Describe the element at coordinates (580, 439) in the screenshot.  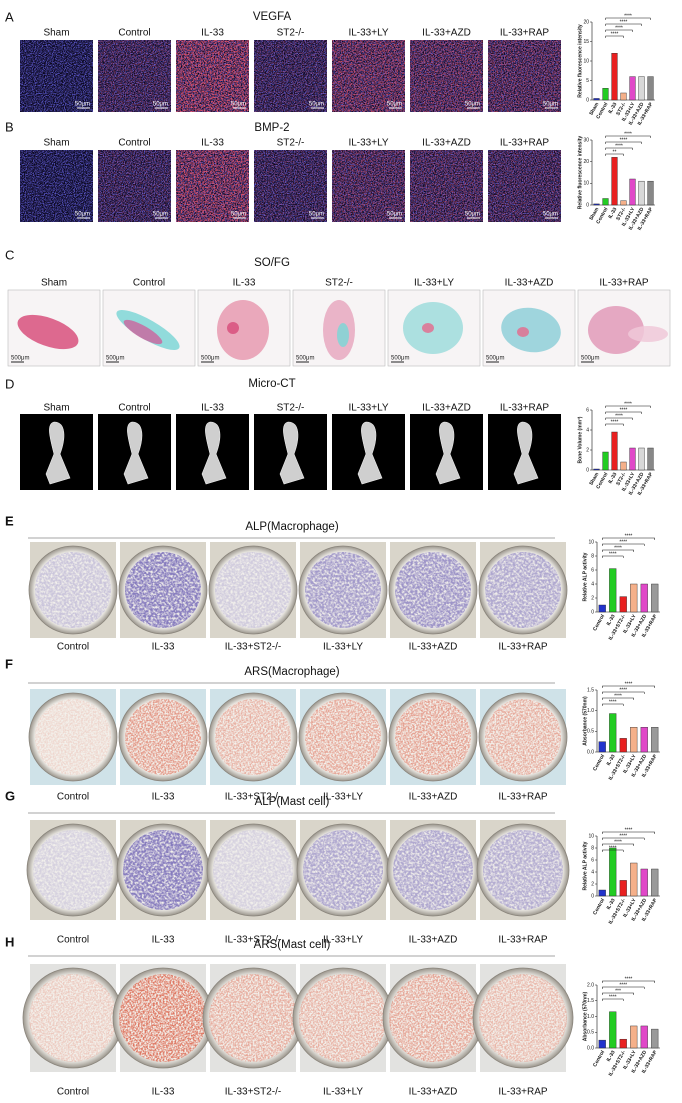
I see `y-axis-label: Bone Volume (mm³)` at that location.